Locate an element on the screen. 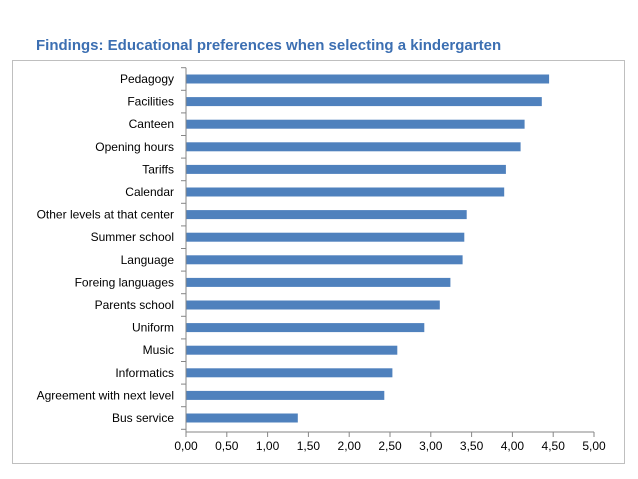  x-tick-label: 4,50 is located at coordinates (554, 446).